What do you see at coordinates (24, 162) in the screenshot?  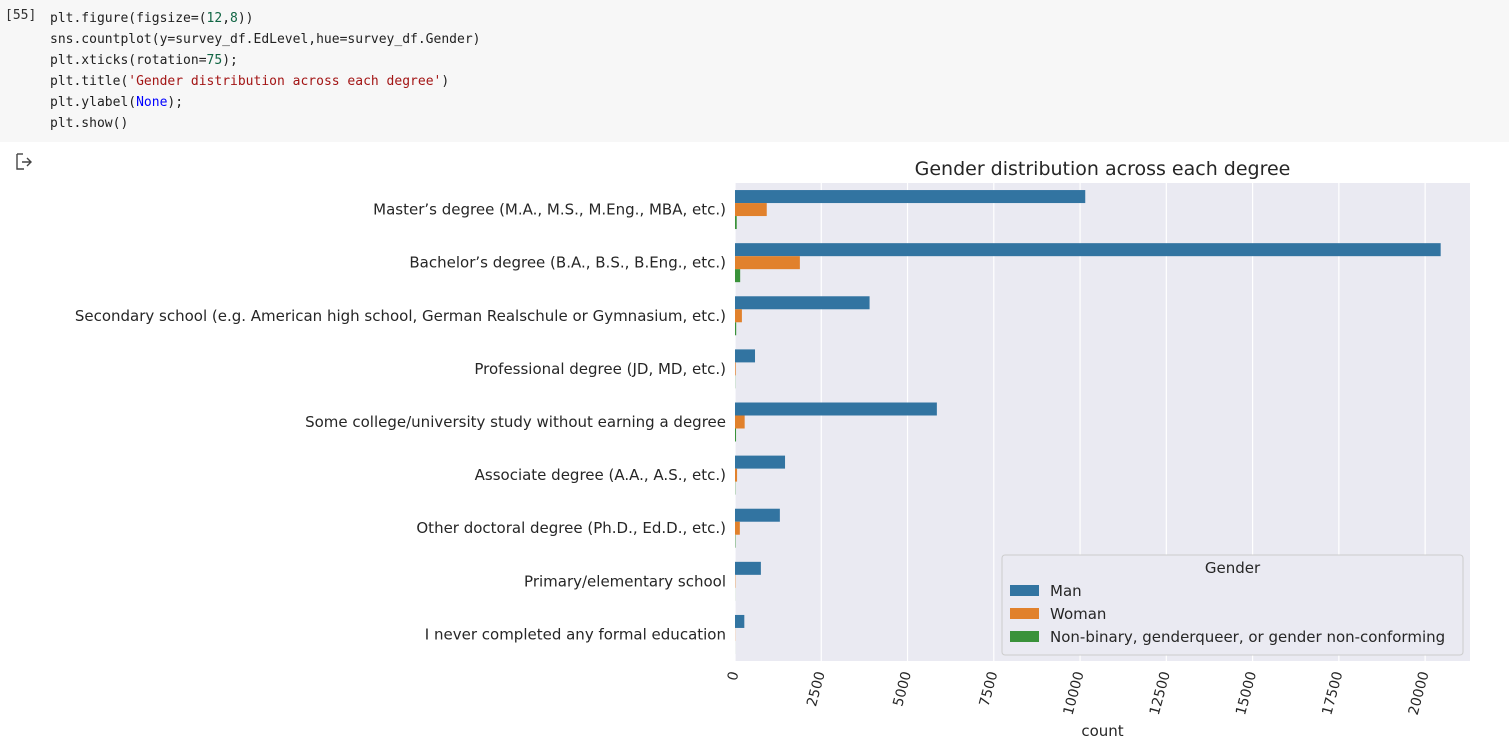 I see `output-arrow-icon` at bounding box center [24, 162].